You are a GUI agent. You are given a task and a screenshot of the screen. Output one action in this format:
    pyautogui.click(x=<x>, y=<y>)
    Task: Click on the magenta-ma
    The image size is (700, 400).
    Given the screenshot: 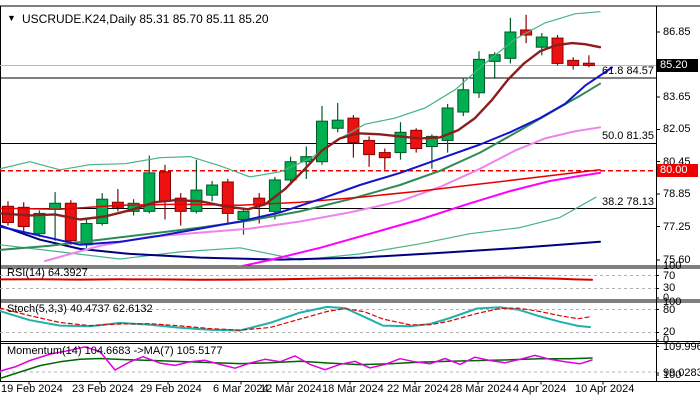 What is the action you would take?
    pyautogui.click(x=419, y=218)
    